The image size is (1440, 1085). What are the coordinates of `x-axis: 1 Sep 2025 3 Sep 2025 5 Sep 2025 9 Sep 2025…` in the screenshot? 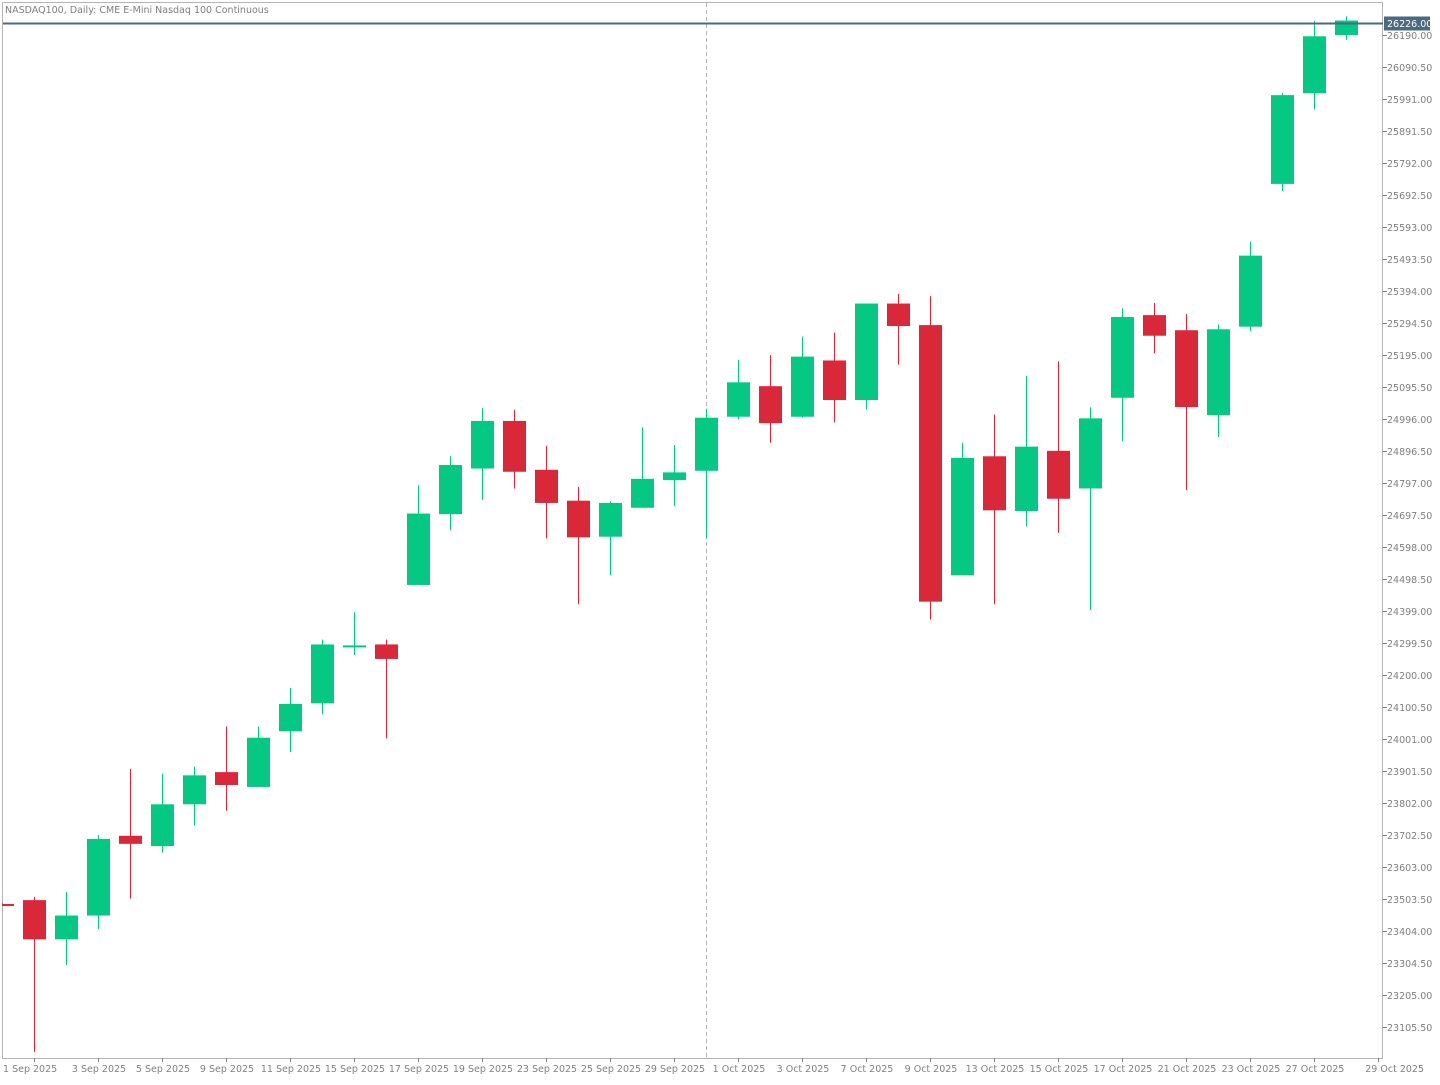 It's located at (713, 1066).